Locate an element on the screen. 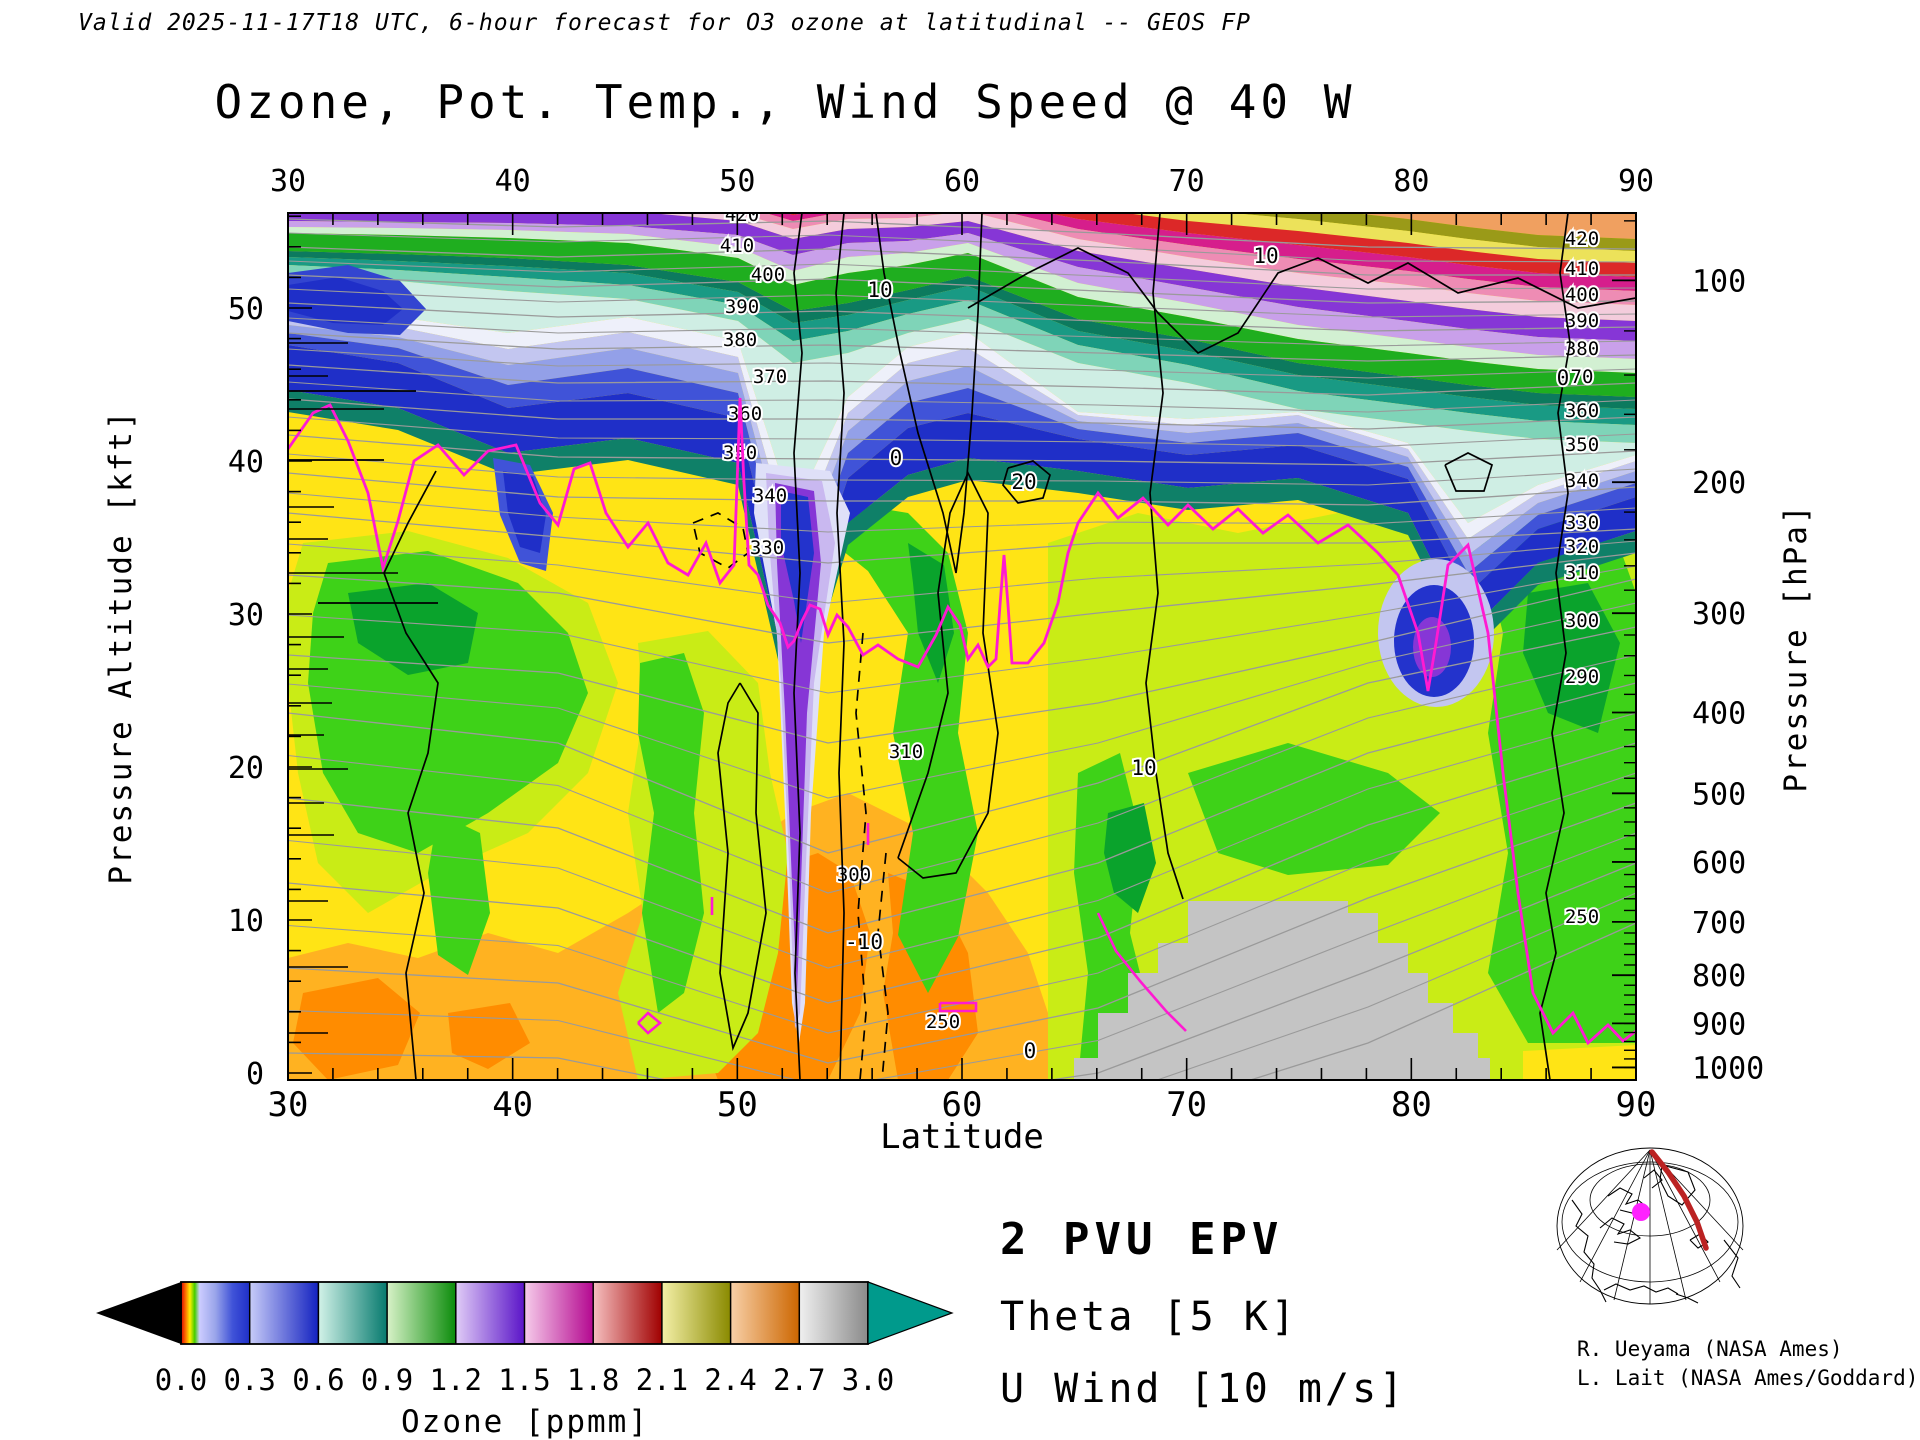  map-inset is located at coordinates (1650, 1226).